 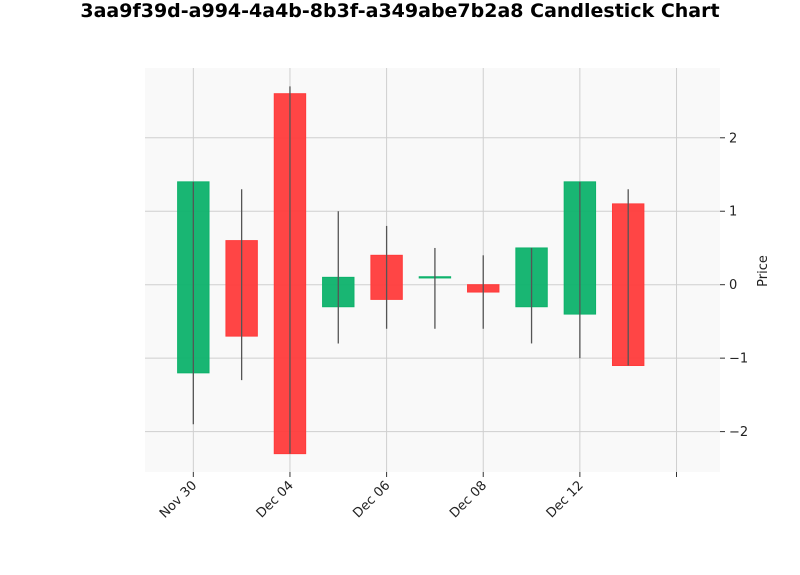 I want to click on y-tick-label: −2, so click(x=738, y=432).